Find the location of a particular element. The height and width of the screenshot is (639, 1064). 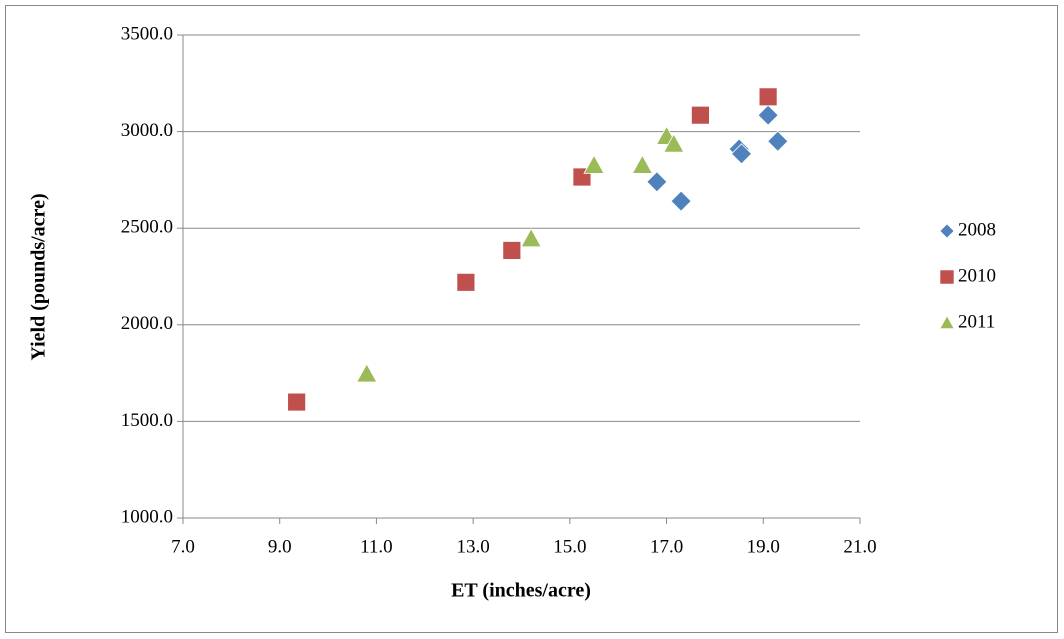

y-tick-label: 3500.0 is located at coordinates (147, 33).